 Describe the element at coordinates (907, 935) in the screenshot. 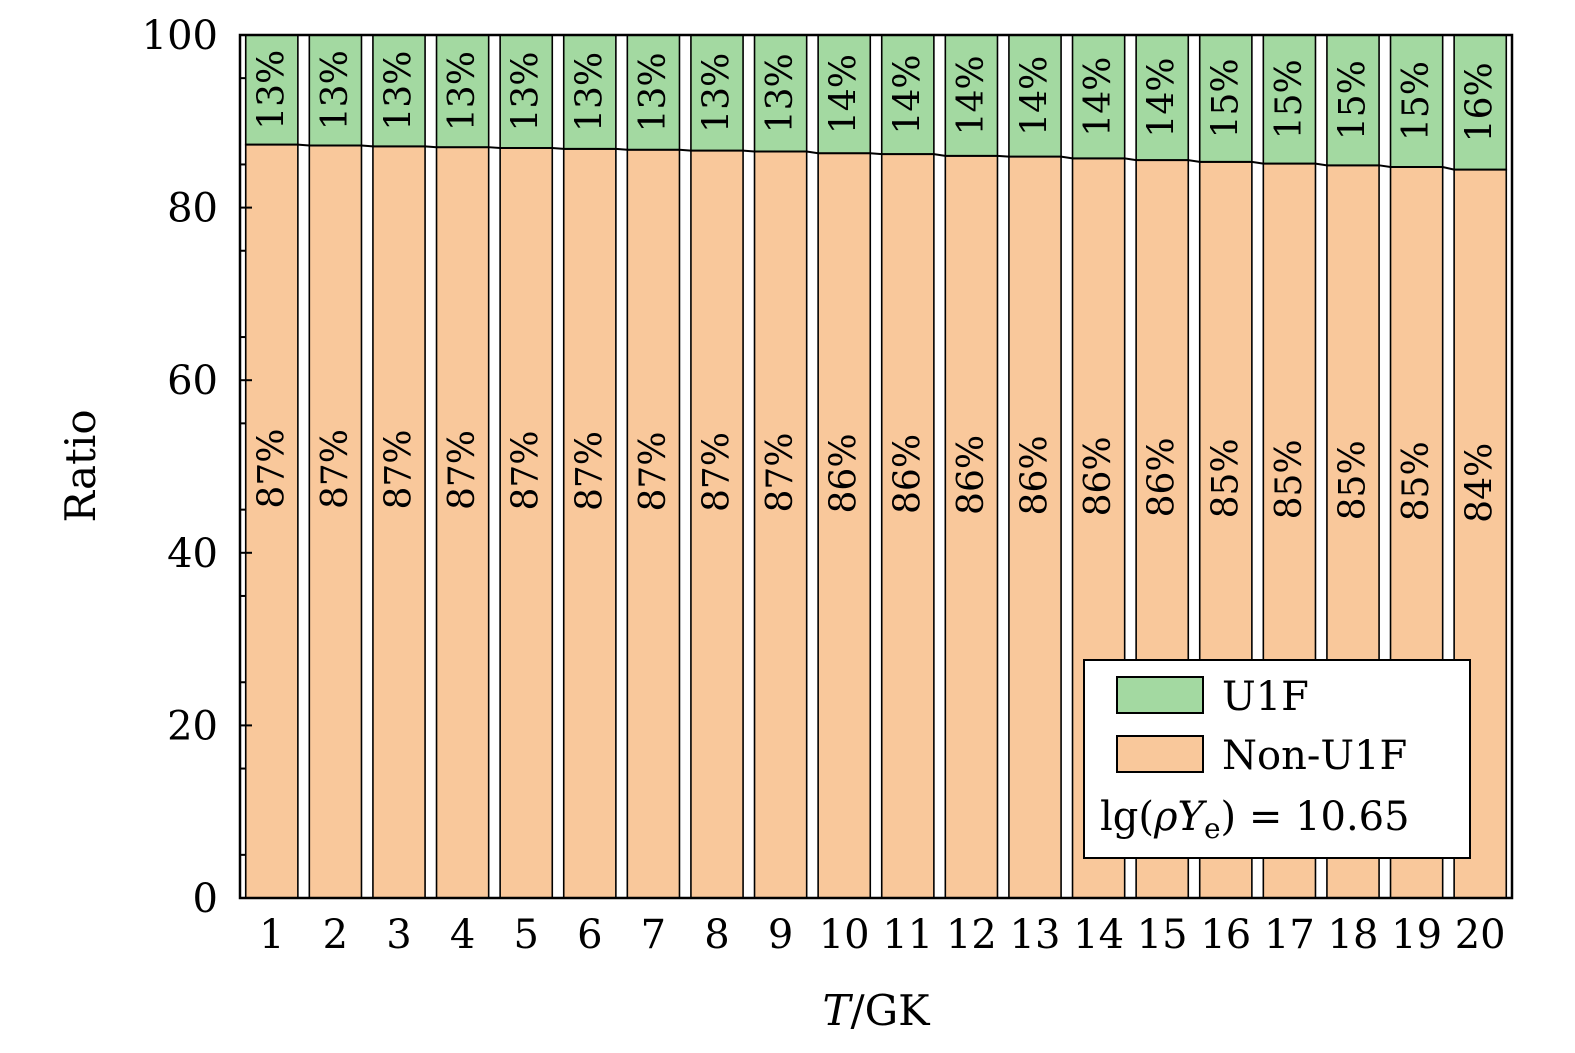

I see `x-tick-label-11: 11` at that location.